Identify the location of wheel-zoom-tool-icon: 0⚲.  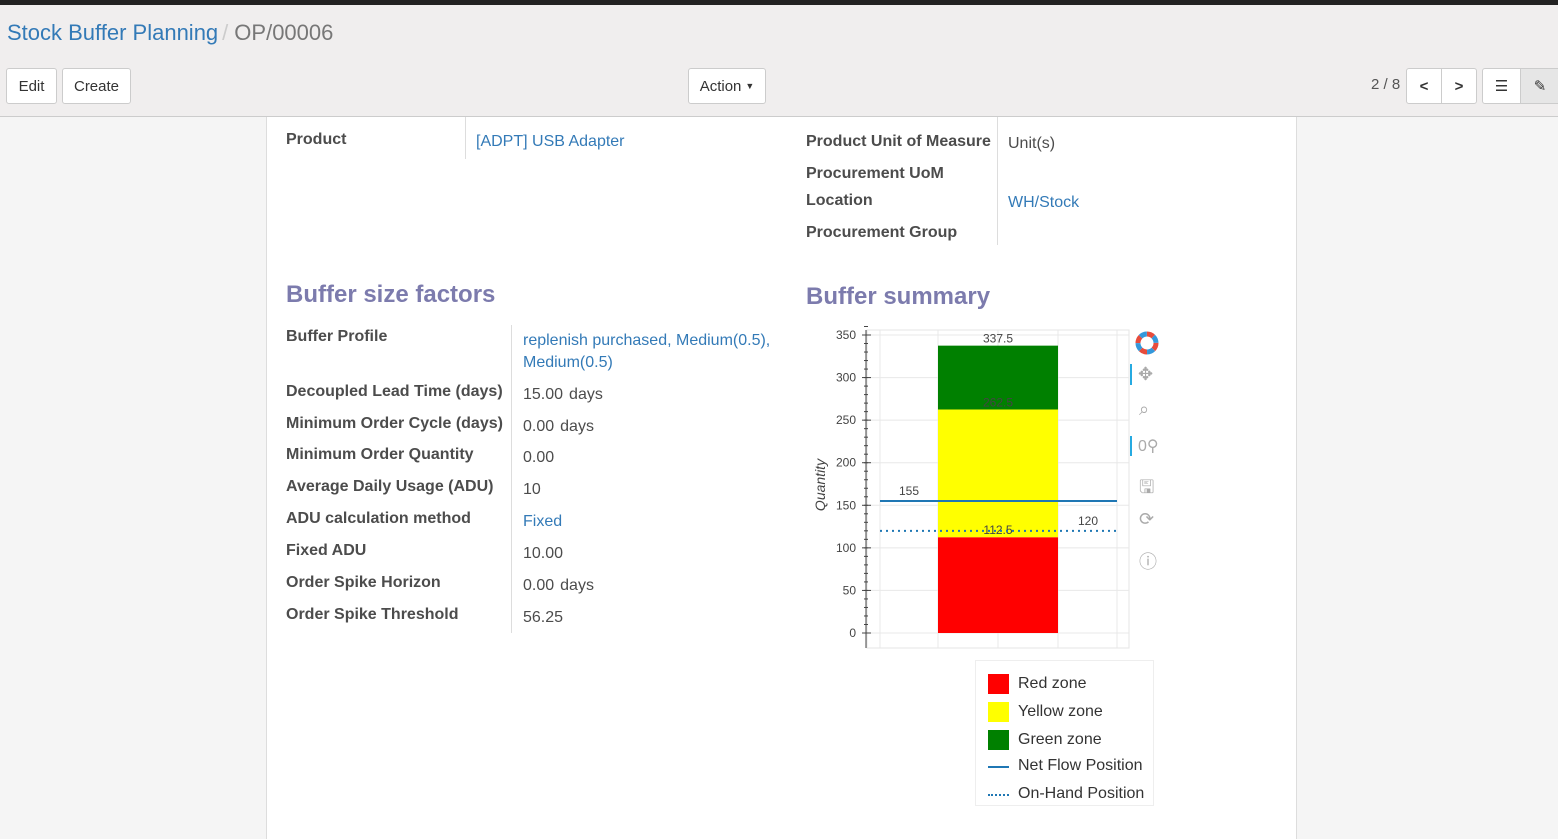
(1144, 446).